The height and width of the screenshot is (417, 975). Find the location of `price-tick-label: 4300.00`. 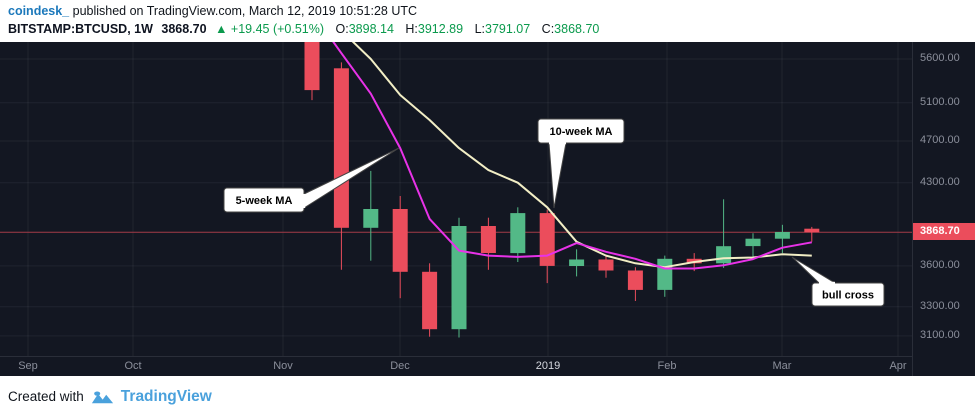

price-tick-label: 4300.00 is located at coordinates (940, 182).